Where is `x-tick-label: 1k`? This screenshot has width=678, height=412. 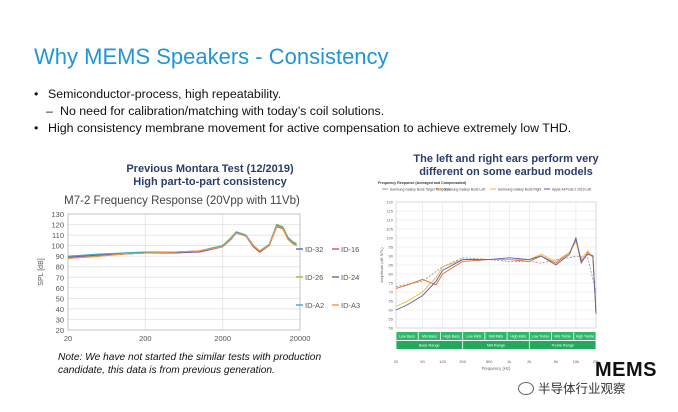 x-tick-label: 1k is located at coordinates (509, 361).